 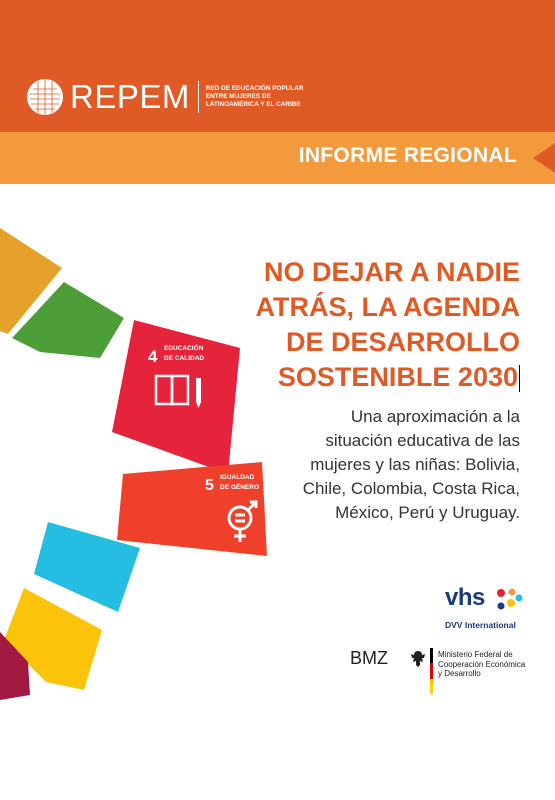 What do you see at coordinates (253, 105) in the screenshot?
I see `logo-subtitle-line: LATINOAMÉRICA Y EL CARIBE` at bounding box center [253, 105].